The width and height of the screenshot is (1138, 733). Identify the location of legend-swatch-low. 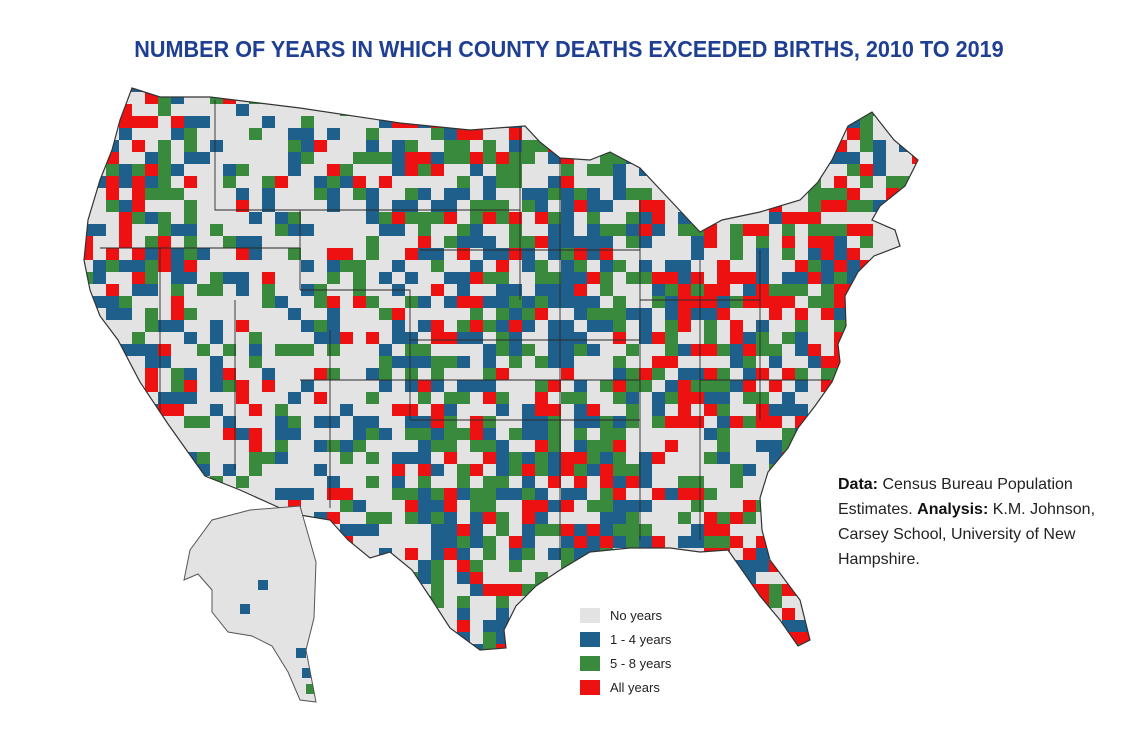
(590, 639).